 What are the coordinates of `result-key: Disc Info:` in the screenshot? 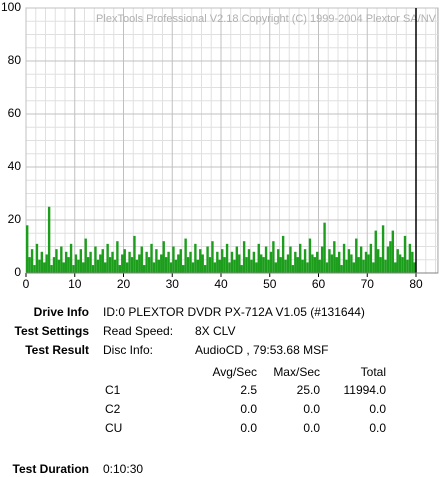 It's located at (128, 350).